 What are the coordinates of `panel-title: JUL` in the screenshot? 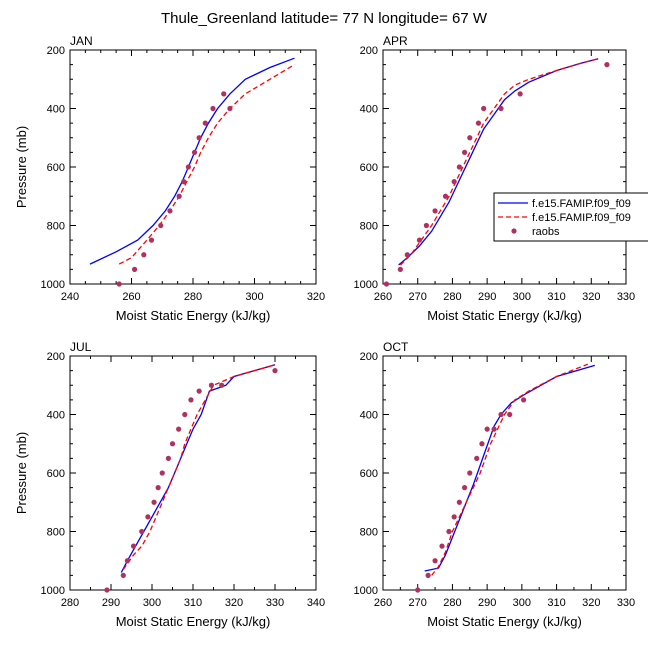 It's located at (81, 347).